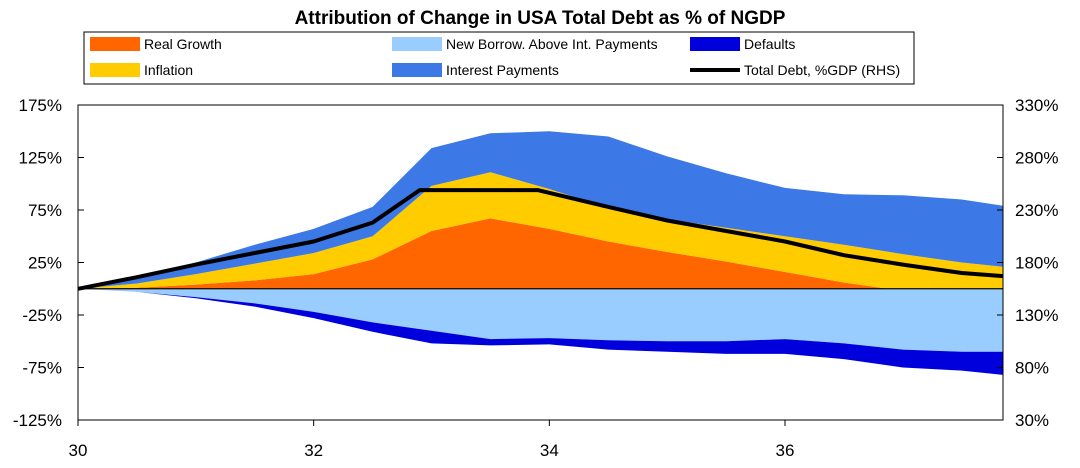  Describe the element at coordinates (1036, 263) in the screenshot. I see `right-tick-label: 180%` at that location.